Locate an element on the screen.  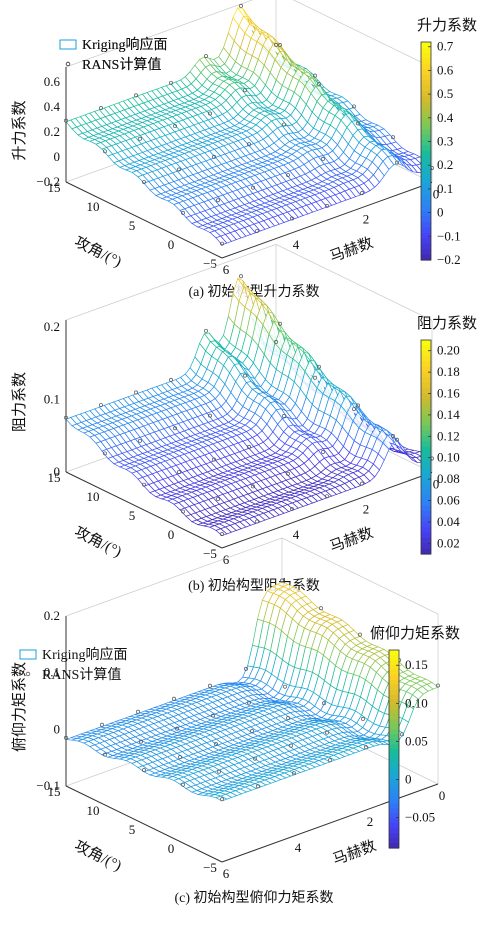
colorbar-tick-label: 0.20 is located at coordinates (448, 350).